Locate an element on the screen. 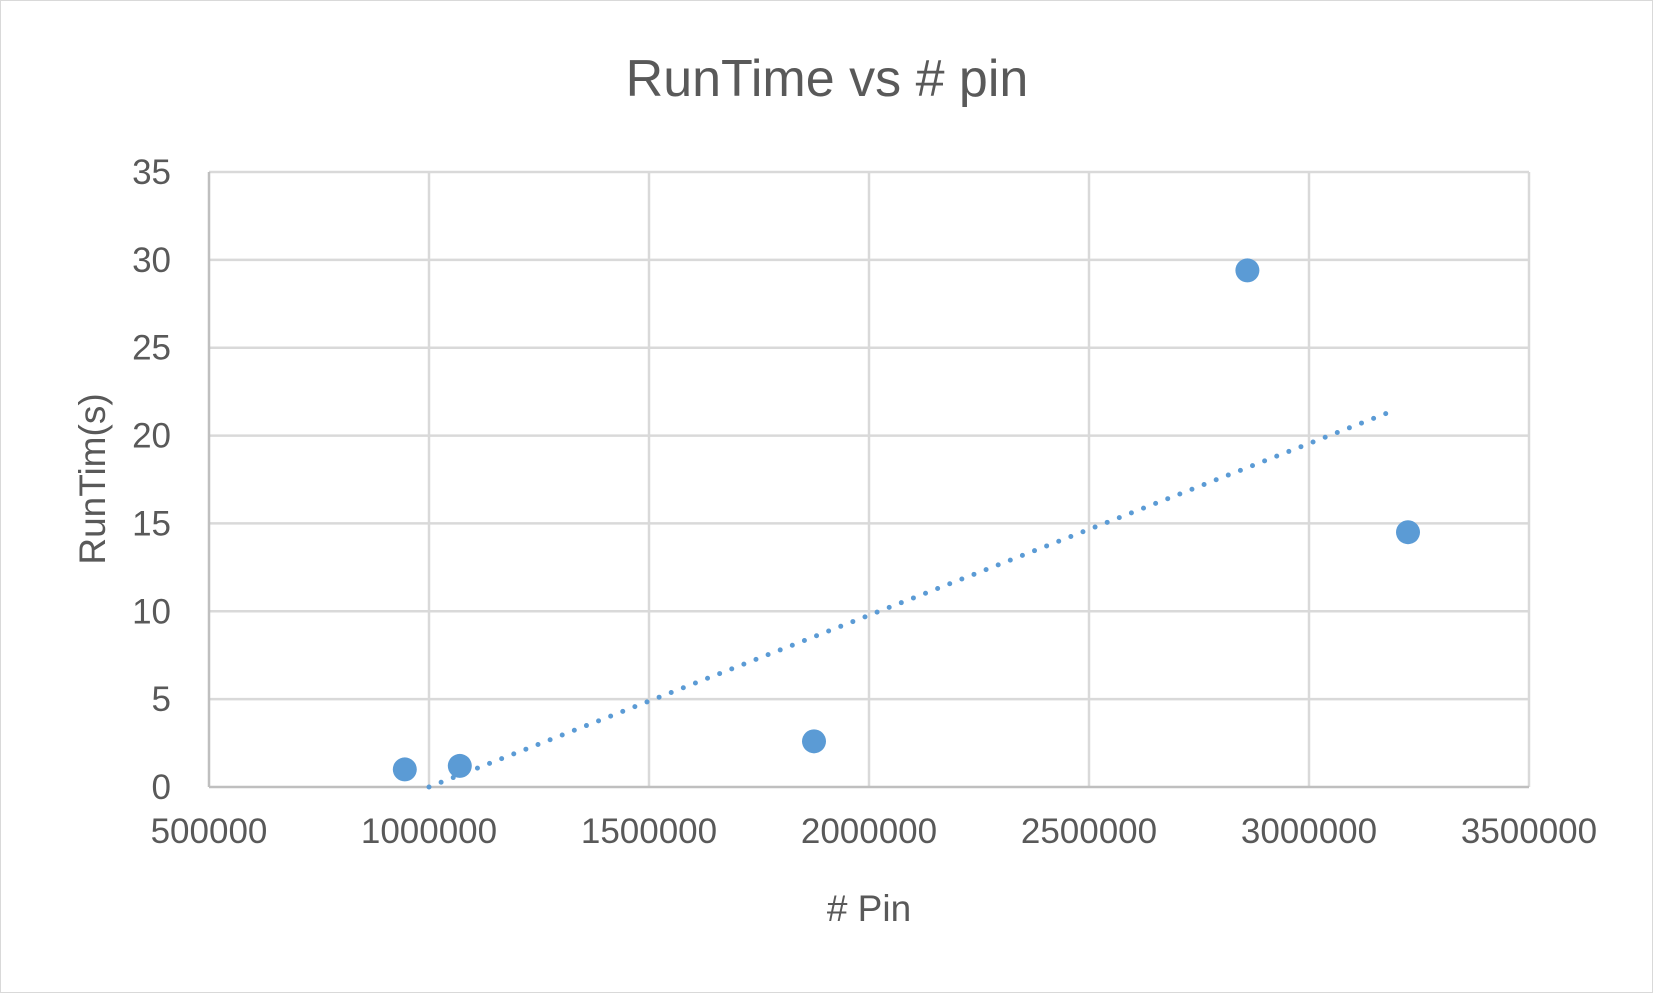 This screenshot has width=1653, height=994. chart-title: RunTime vs # pin is located at coordinates (827, 79).